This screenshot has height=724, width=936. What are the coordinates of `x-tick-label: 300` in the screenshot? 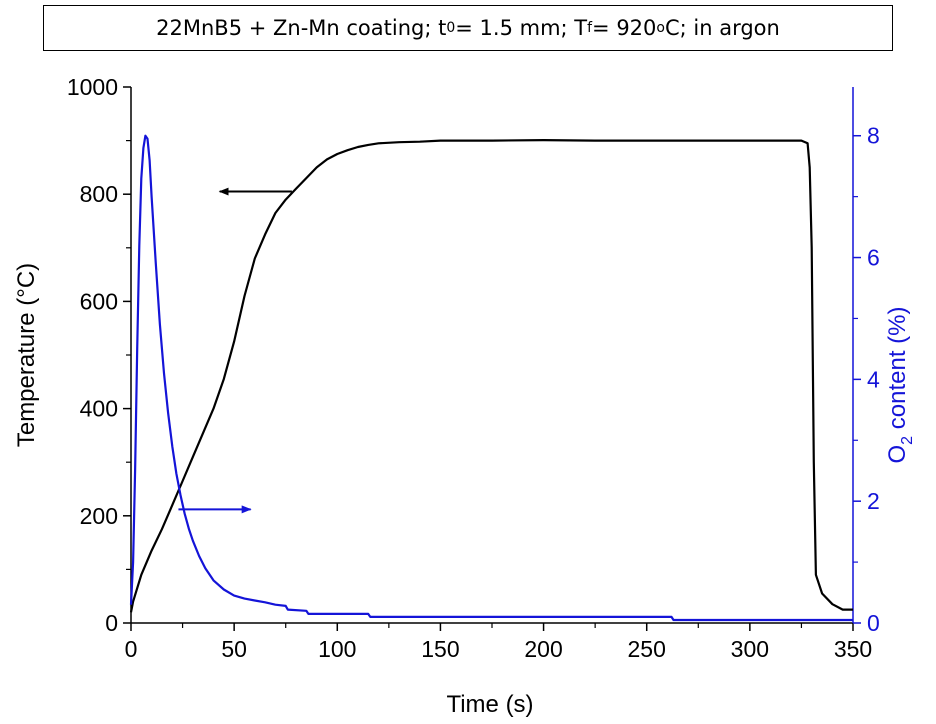 It's located at (750, 649).